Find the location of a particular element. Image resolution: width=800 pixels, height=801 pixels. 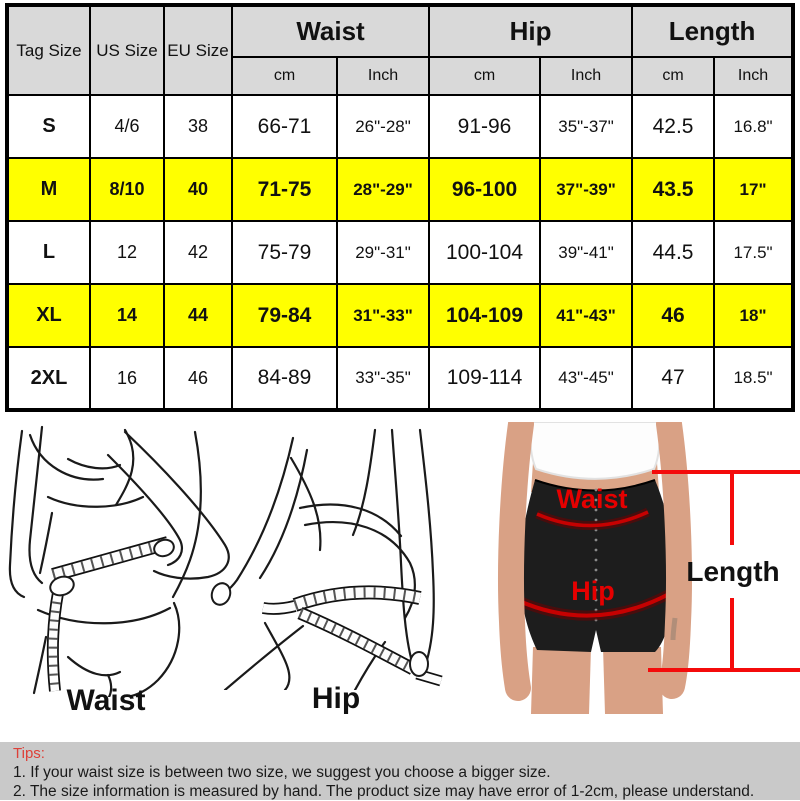

hip-measure-illustration is located at coordinates (326, 559).